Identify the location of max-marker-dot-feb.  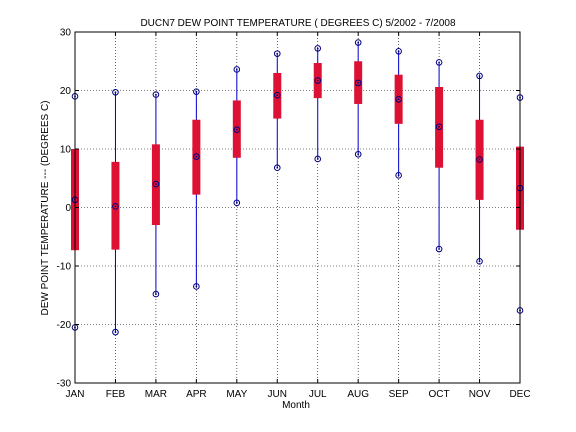
(115, 92).